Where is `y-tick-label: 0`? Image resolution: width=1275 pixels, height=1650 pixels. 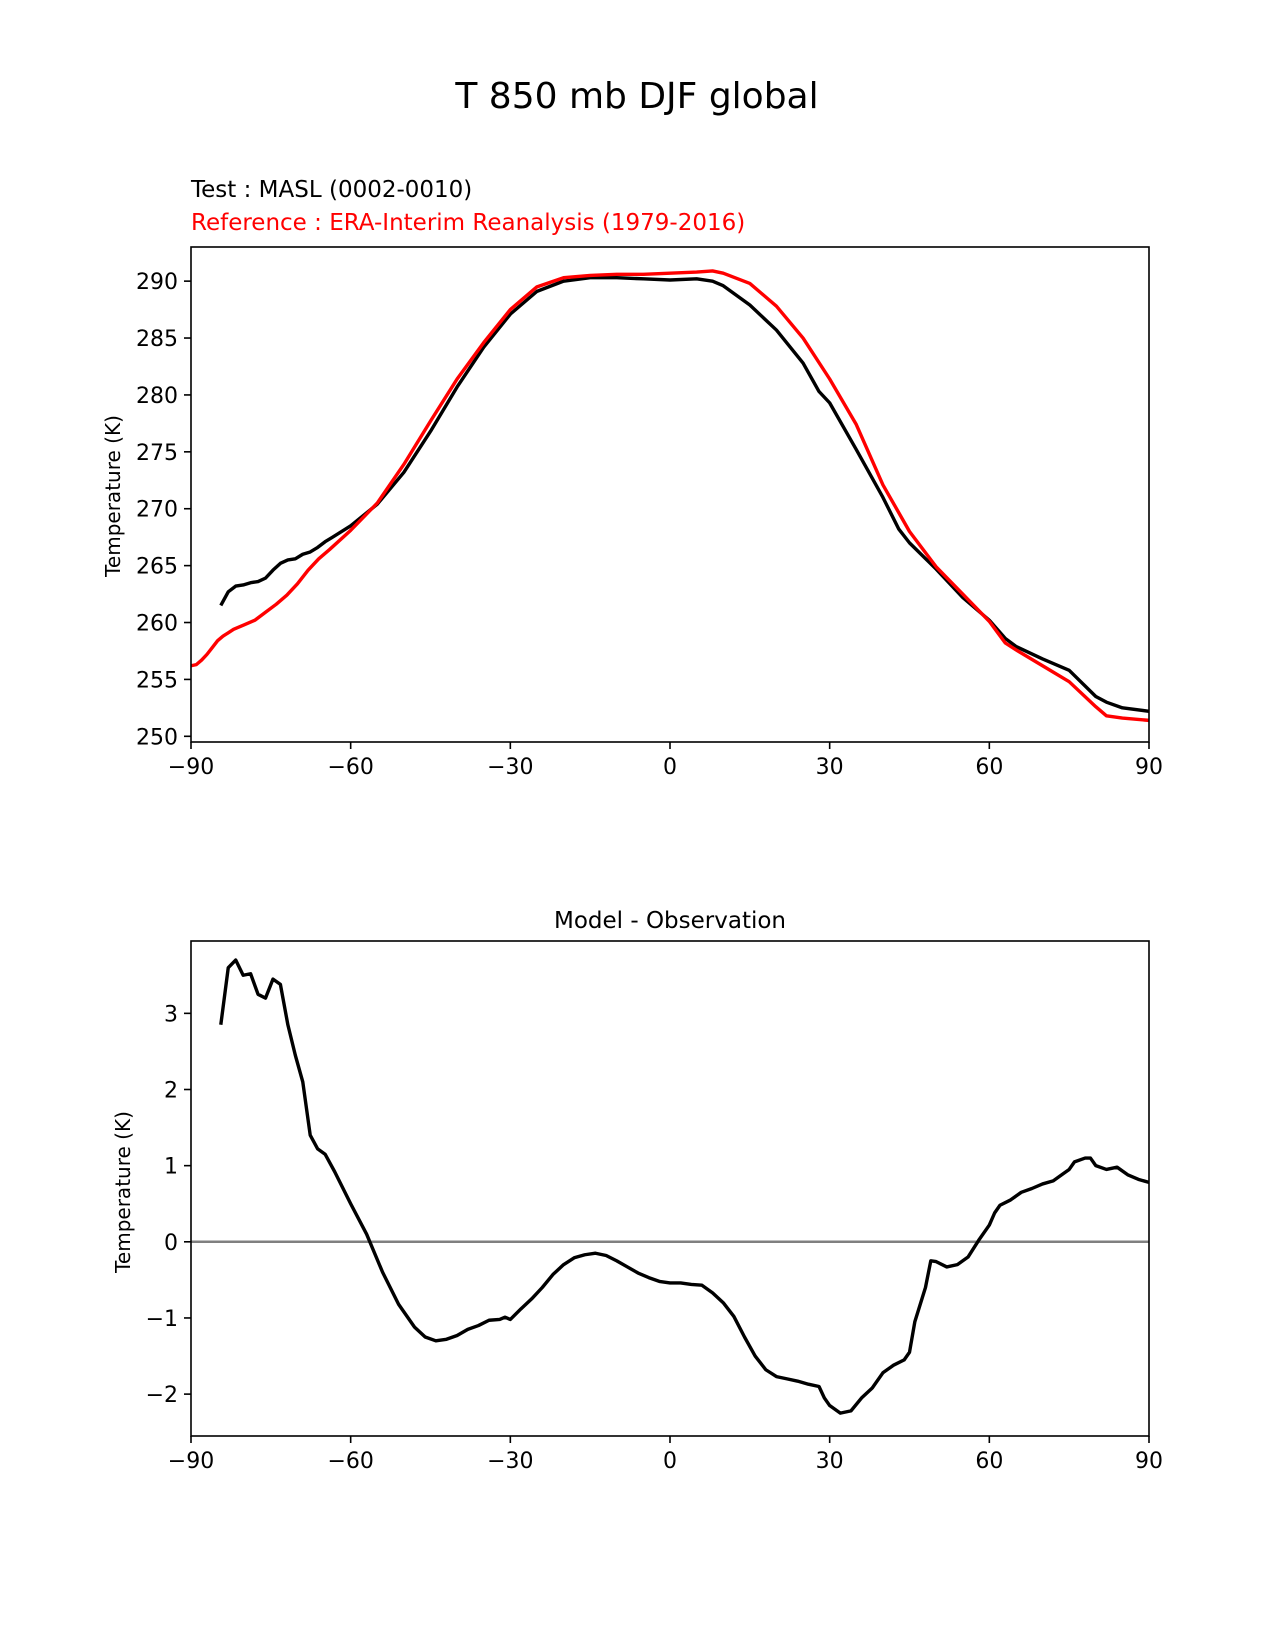 y-tick-label: 0 is located at coordinates (171, 1243).